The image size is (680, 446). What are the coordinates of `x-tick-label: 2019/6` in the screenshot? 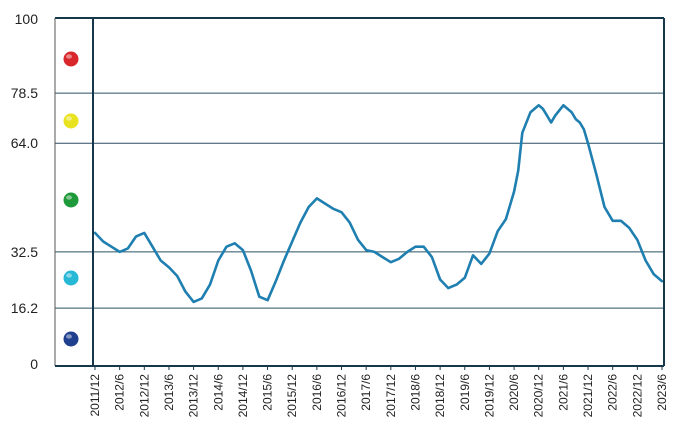 It's located at (465, 392).